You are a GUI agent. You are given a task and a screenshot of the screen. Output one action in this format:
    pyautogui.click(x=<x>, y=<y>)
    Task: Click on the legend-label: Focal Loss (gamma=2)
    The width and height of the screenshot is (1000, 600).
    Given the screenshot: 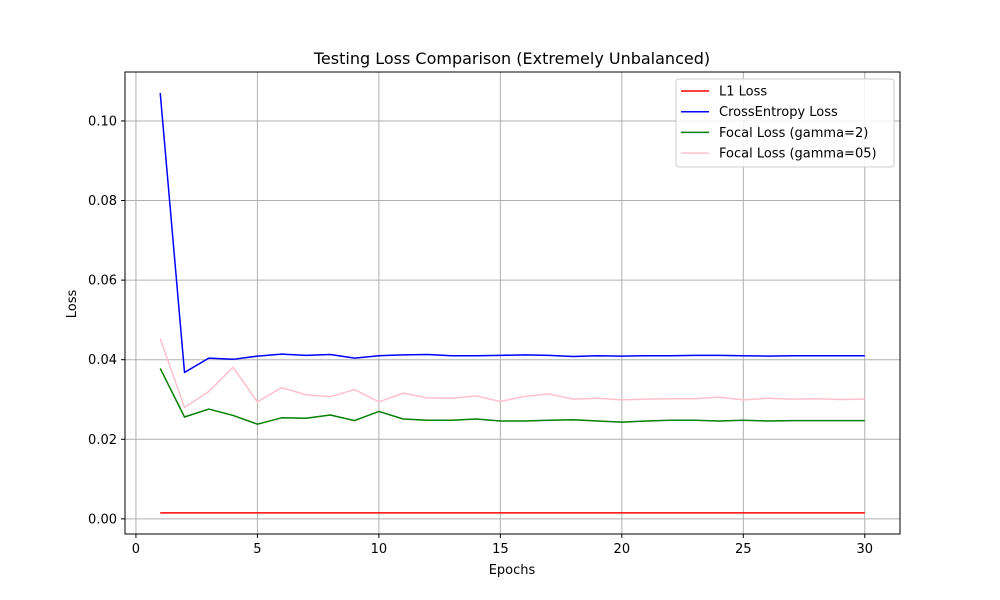 What is the action you would take?
    pyautogui.click(x=793, y=133)
    